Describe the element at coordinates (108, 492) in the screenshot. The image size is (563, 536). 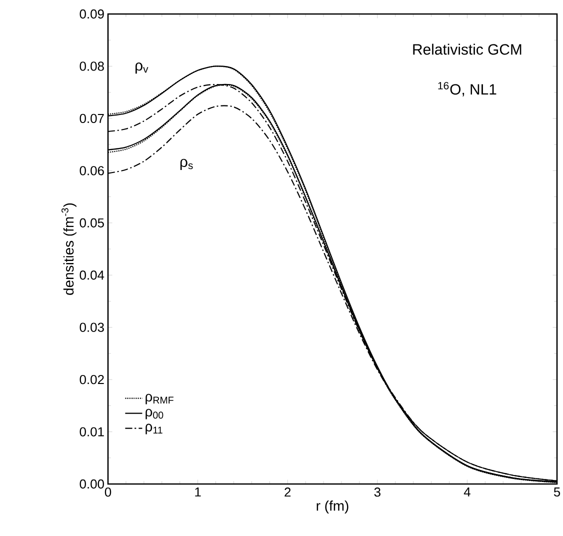
I see `x-tick-label: 0` at that location.